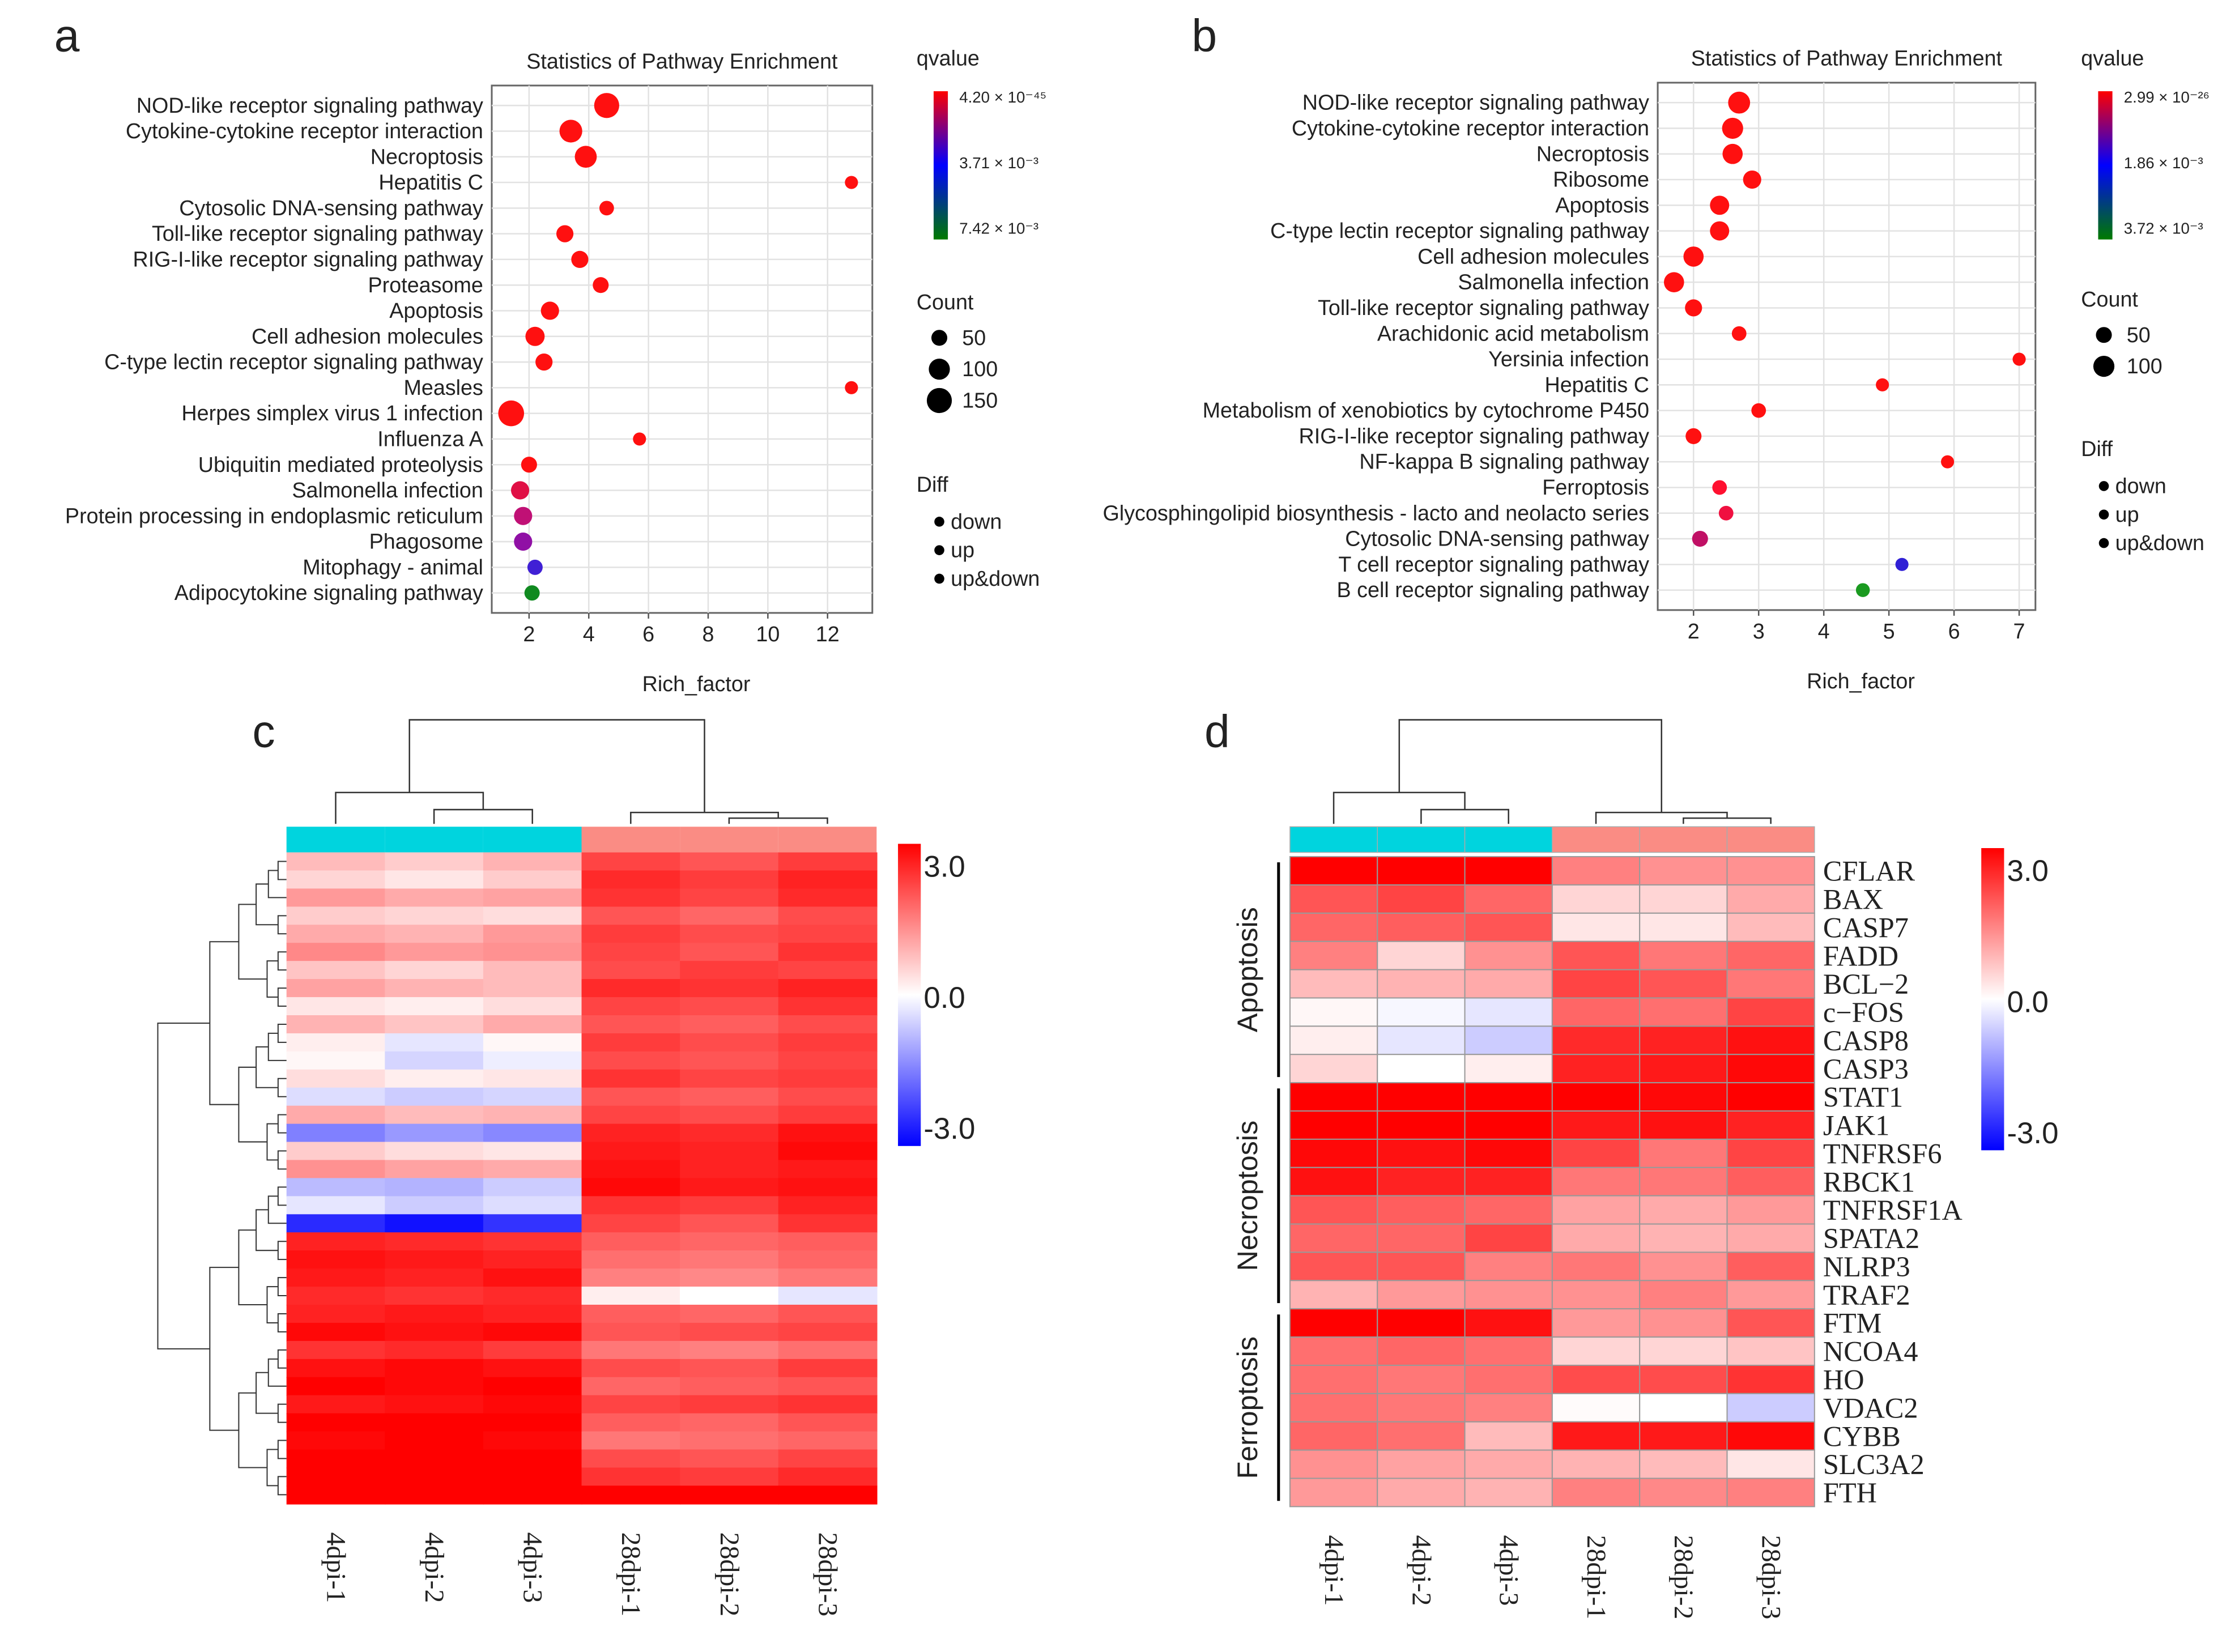 The width and height of the screenshot is (2235, 1652). I want to click on x-tick-label: 2, so click(529, 634).